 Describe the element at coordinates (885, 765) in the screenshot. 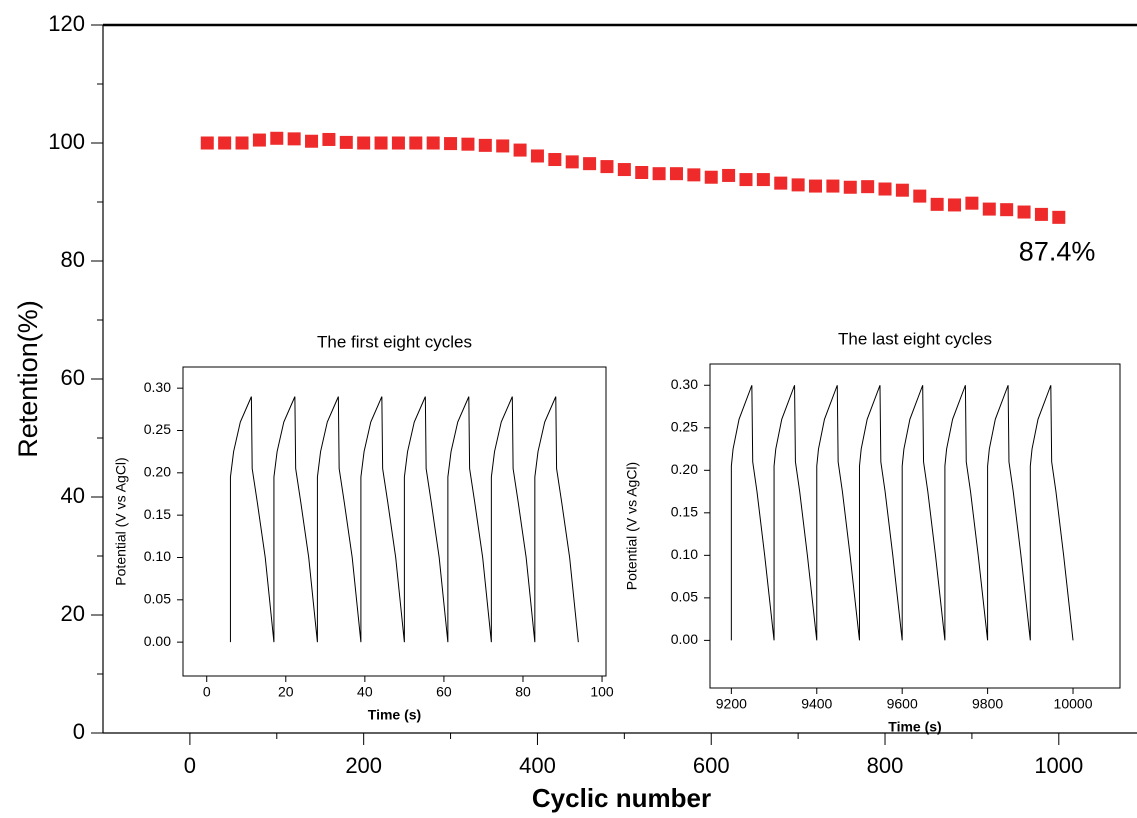

I see `x-tick-label: 800` at that location.